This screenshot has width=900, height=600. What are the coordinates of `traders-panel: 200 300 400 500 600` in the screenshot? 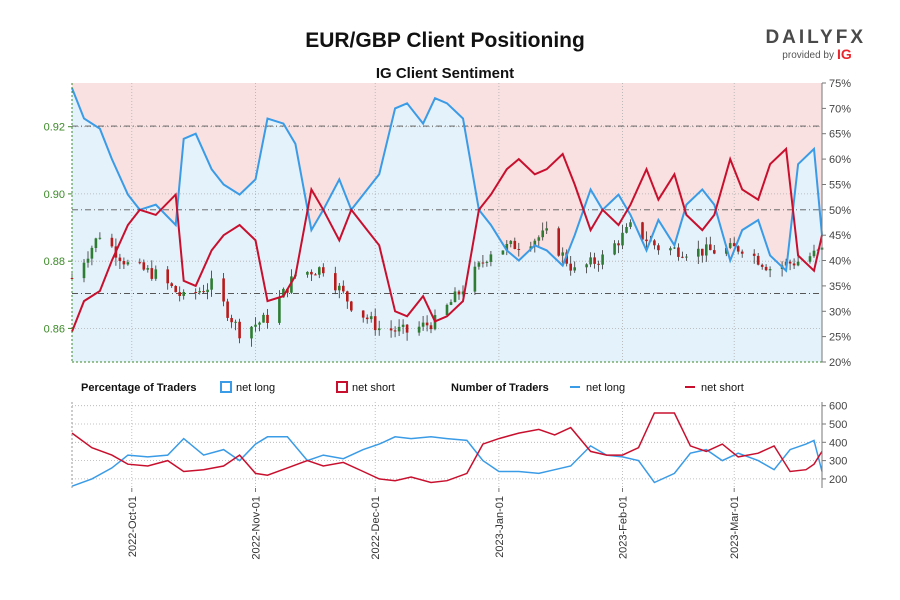 It's located at (459, 444).